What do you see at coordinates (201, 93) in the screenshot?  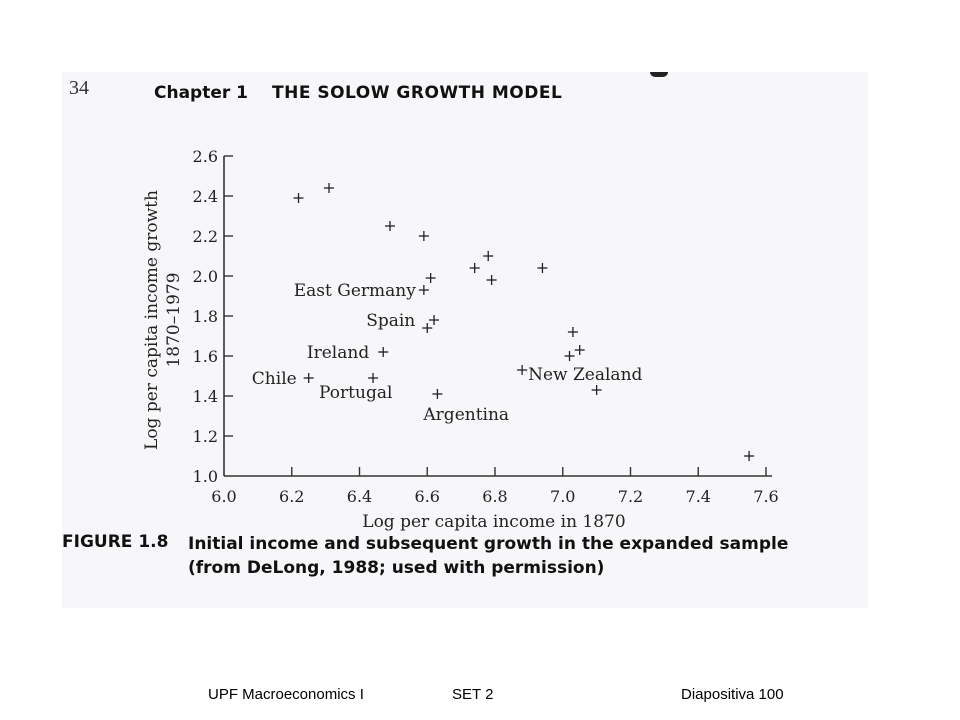 I see `chapter-label: Chapter 1` at bounding box center [201, 93].